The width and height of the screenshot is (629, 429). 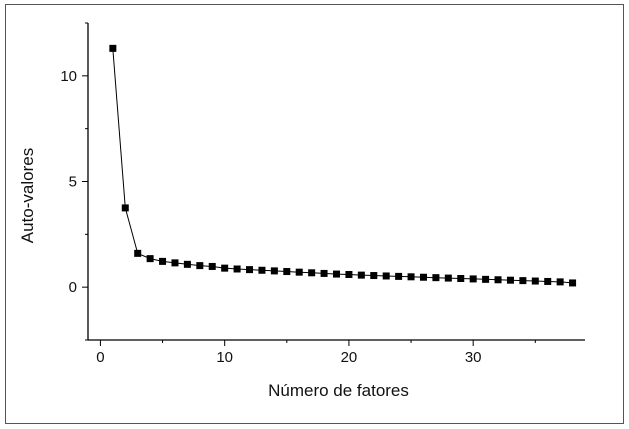 I want to click on x-axis-title: Número de fatores, so click(x=338, y=390).